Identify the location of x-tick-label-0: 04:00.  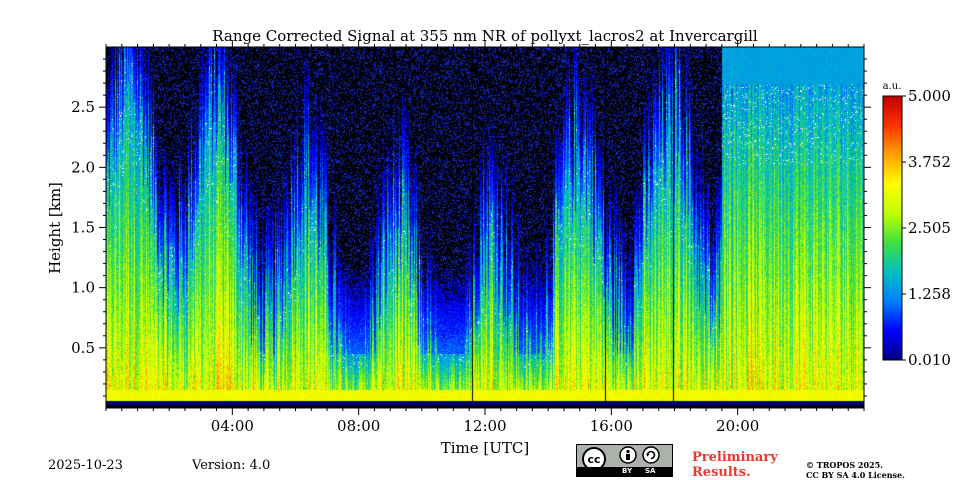
(232, 426).